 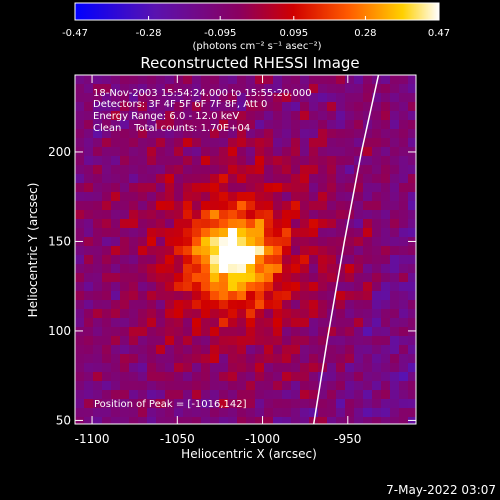 What do you see at coordinates (439, 33) in the screenshot?
I see `colorbar-tick-label: 0.47` at bounding box center [439, 33].